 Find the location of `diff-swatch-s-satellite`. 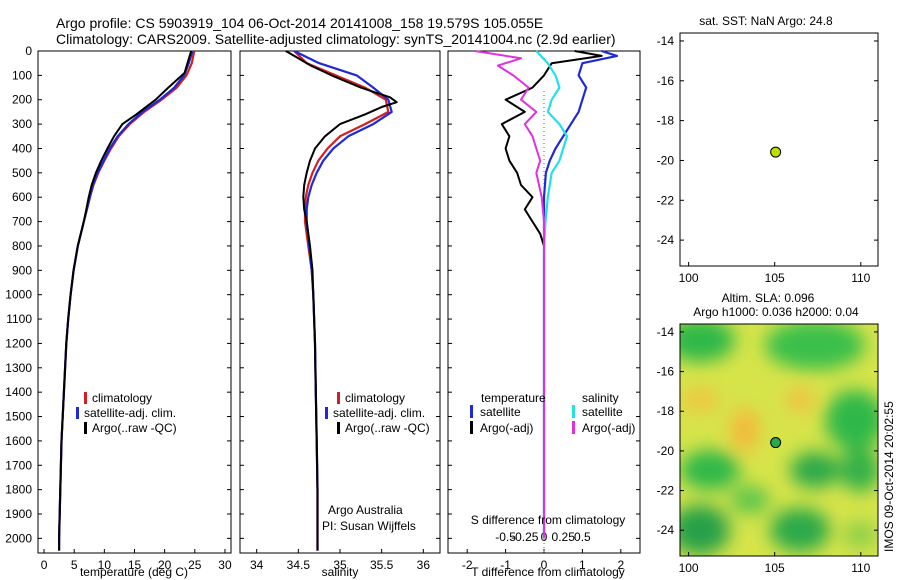

diff-swatch-s-satellite is located at coordinates (573, 411).